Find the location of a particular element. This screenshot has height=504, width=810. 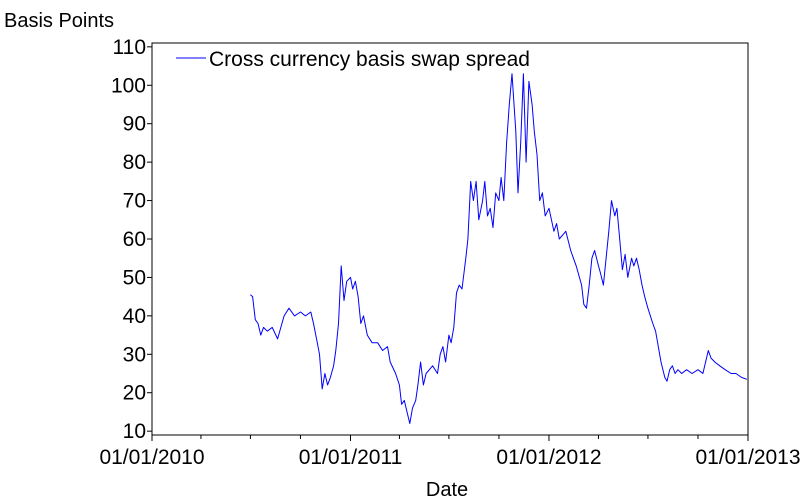

y-tick-label: 70 is located at coordinates (134, 201).